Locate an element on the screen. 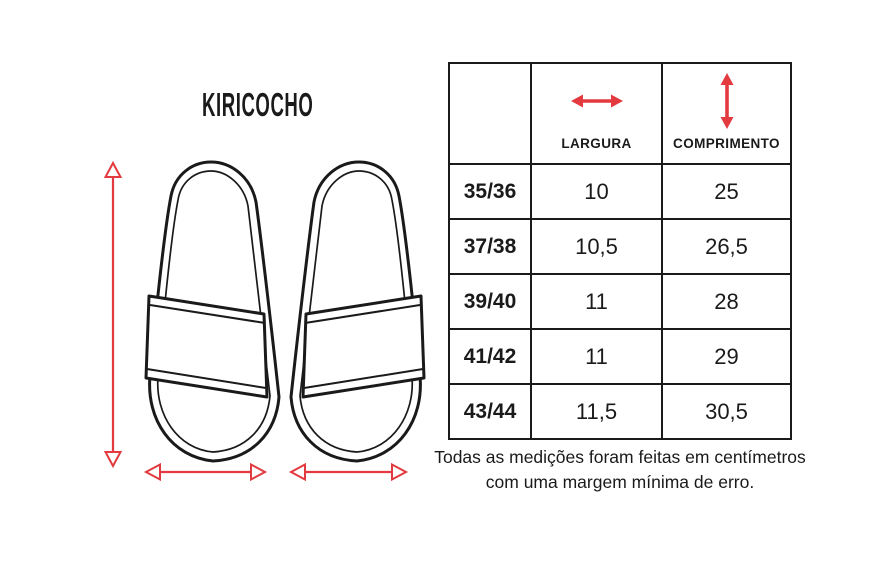  size-cell: 43/44 is located at coordinates (490, 411).